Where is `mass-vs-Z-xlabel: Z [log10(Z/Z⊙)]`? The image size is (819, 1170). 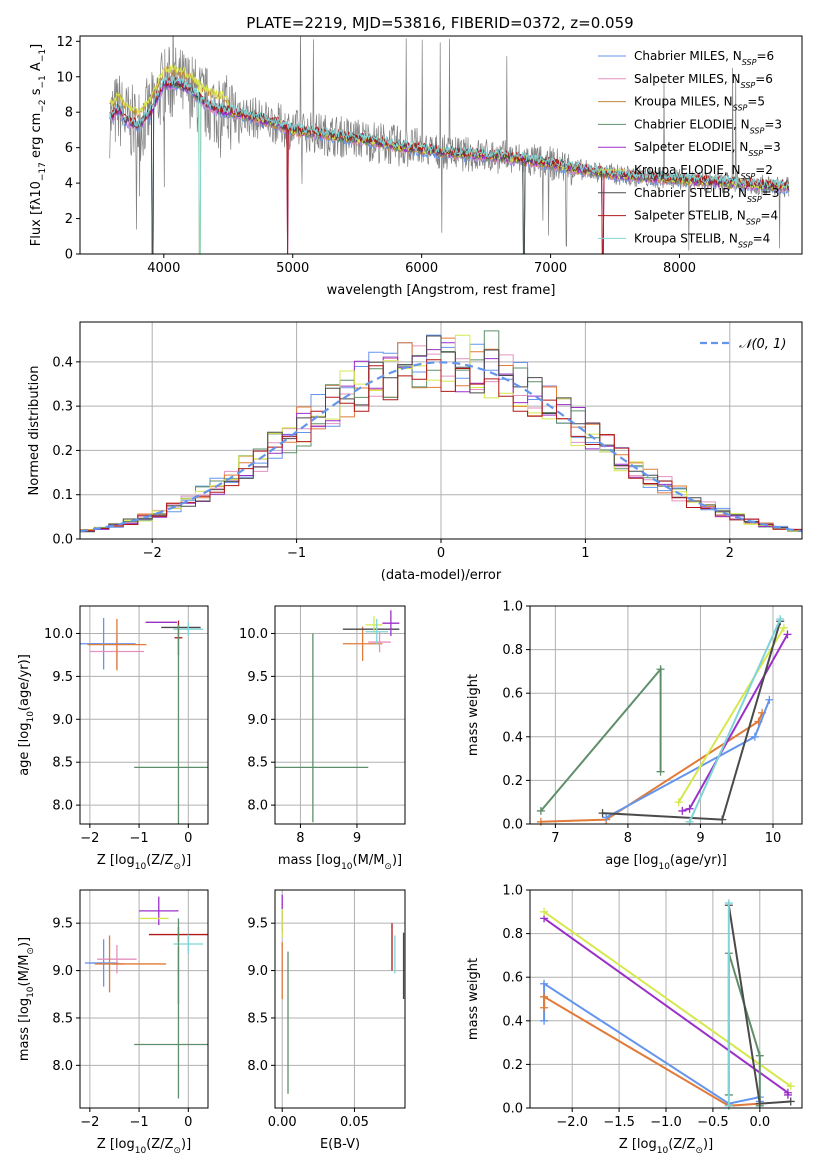
mass-vs-Z-xlabel: Z [log10(Z/Z⊙)] is located at coordinates (144, 1146).